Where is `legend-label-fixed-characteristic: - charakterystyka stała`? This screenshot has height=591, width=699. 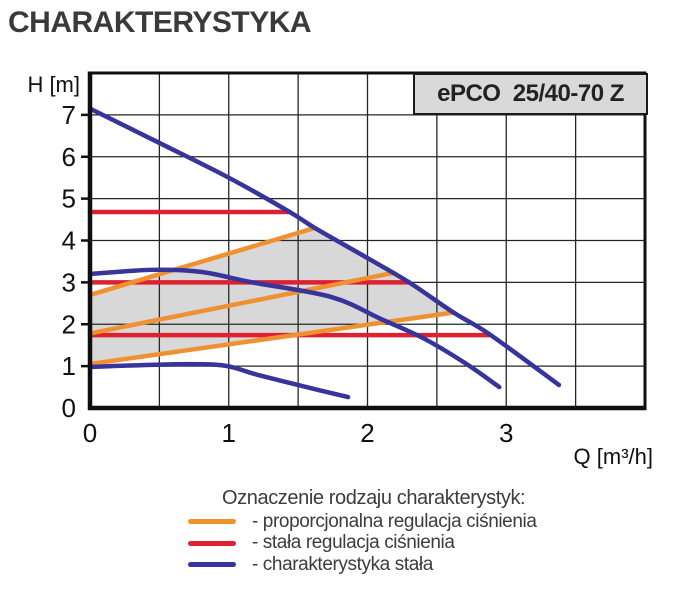 legend-label-fixed-characteristic: - charakterystyka stała is located at coordinates (342, 564).